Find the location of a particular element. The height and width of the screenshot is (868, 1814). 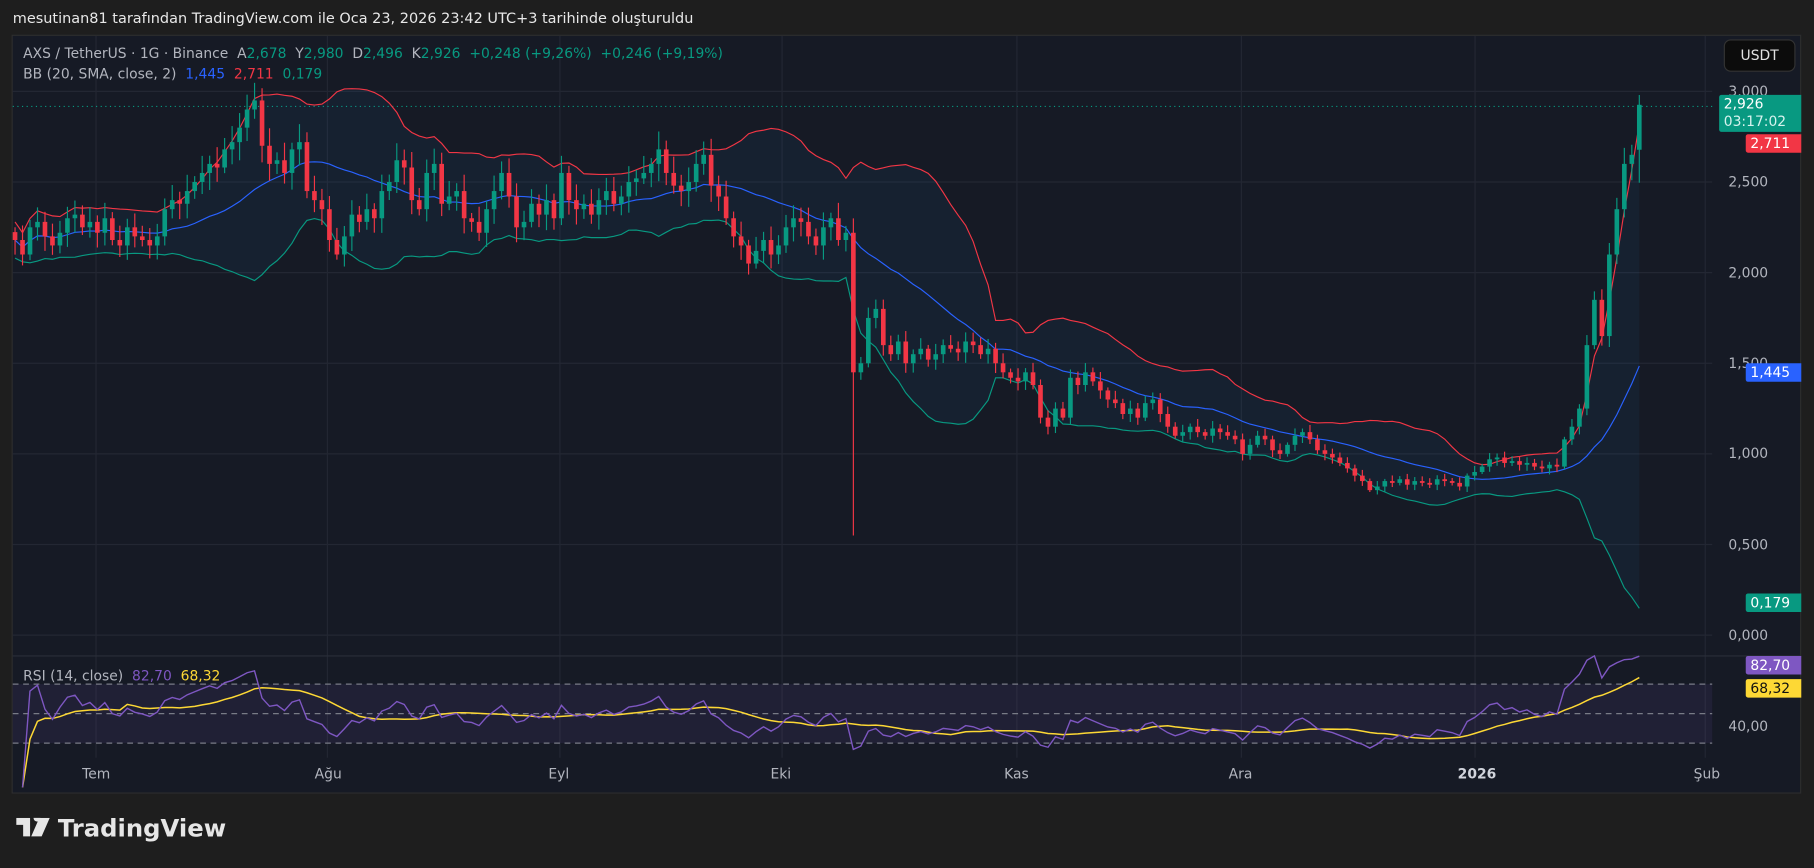

bb-label: BB (20, SMA, close, 2) is located at coordinates (100, 74).